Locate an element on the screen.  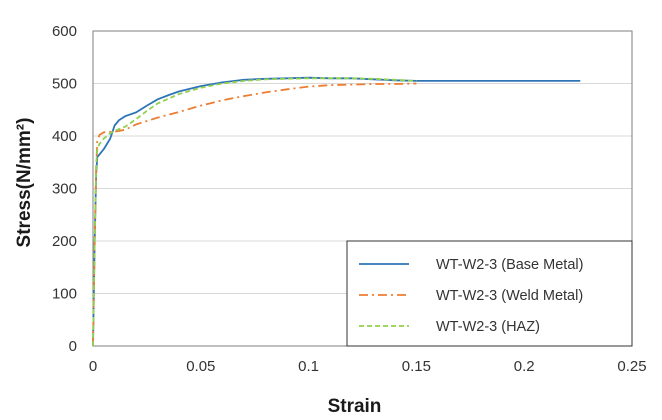
legend-label: WT-W2-3 (Base Metal) is located at coordinates (509, 265).